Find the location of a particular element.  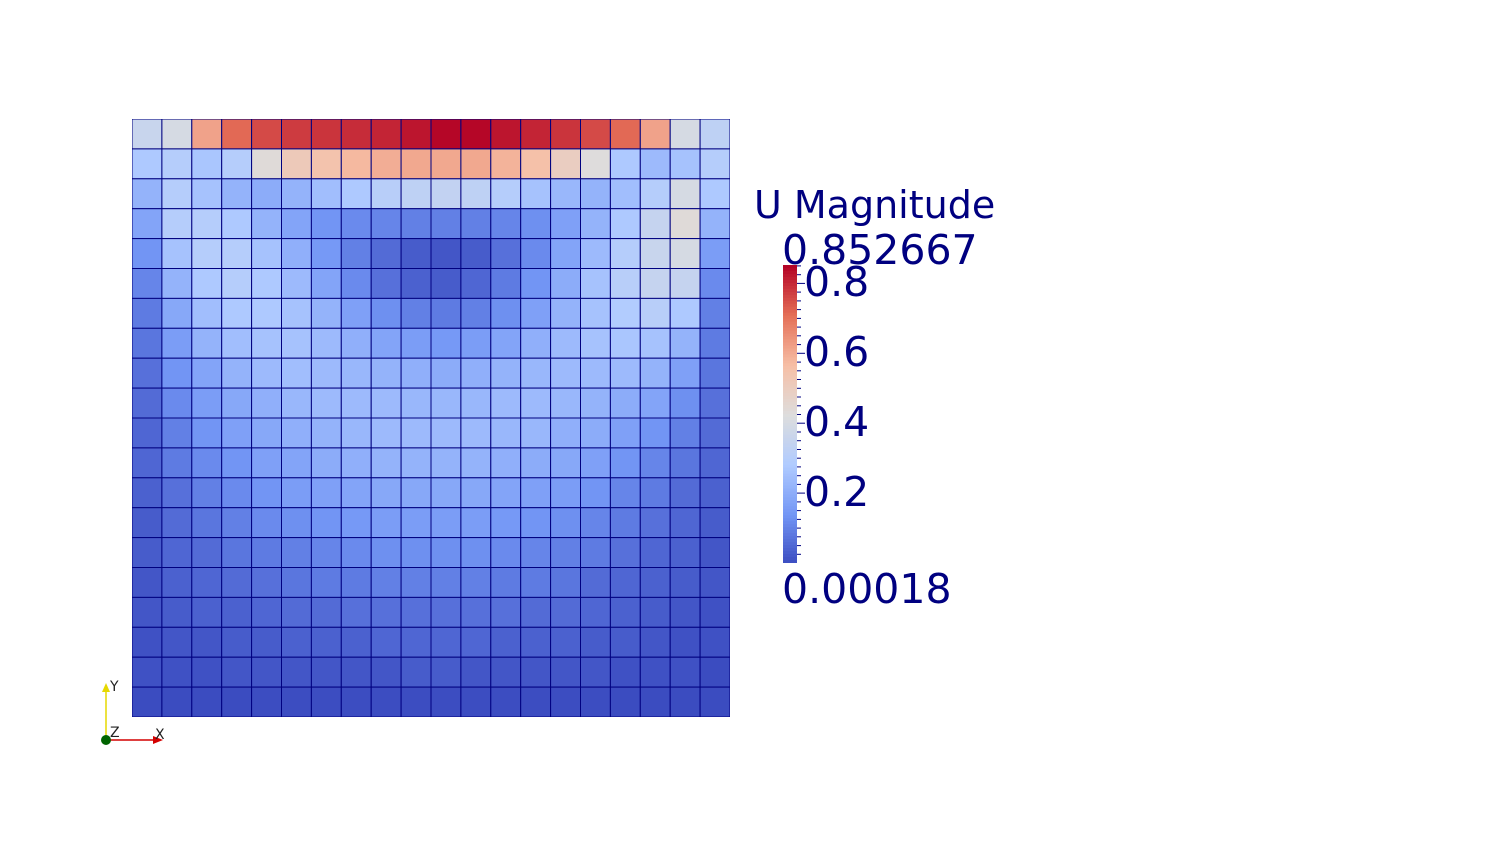

orientation-axes: Y Z X is located at coordinates (136, 712).